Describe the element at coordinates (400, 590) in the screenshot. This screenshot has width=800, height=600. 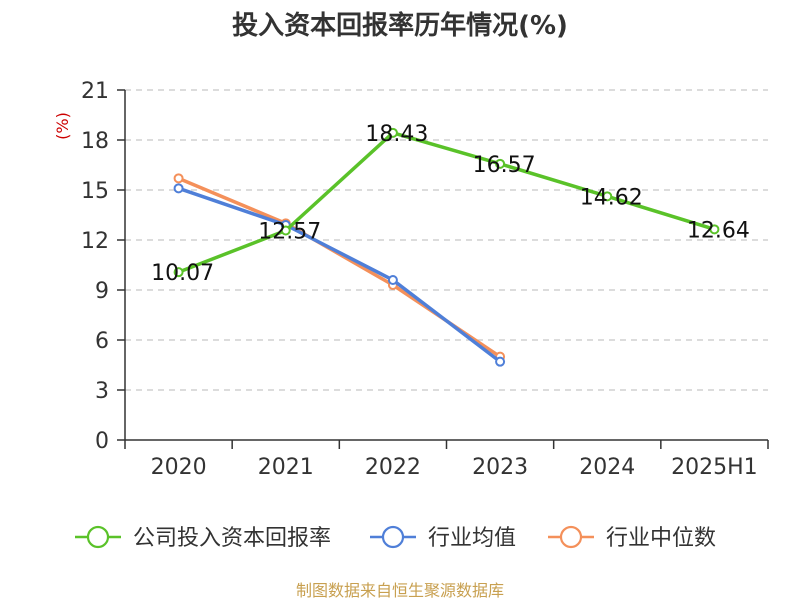
I see `source-note: 制图数据来自恒生聚源数据库` at that location.